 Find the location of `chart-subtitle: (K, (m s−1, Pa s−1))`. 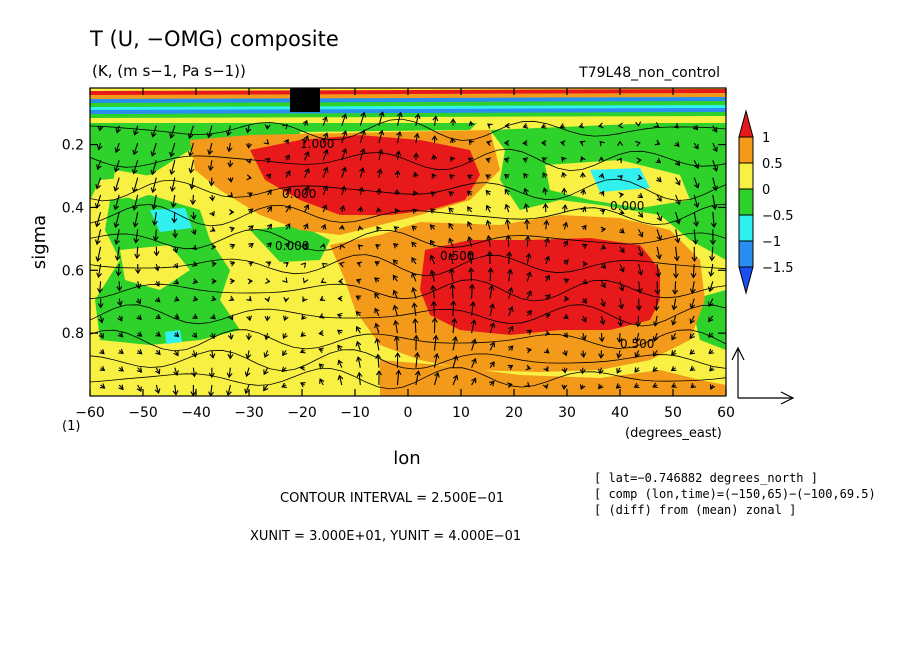

chart-subtitle: (K, (m s−1, Pa s−1)) is located at coordinates (169, 71).